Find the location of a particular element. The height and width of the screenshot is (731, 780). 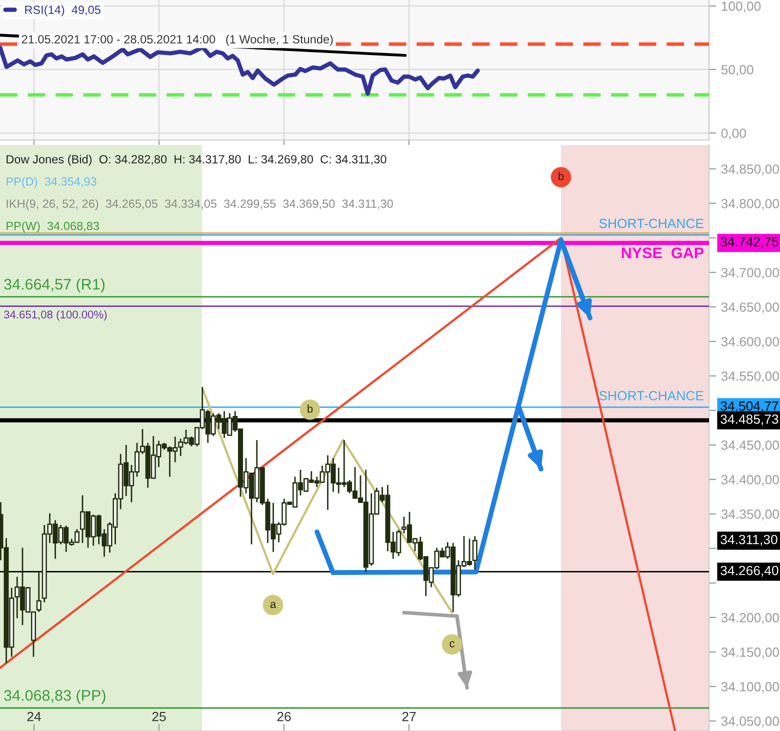

ref-line-label: 34.664,57 (R1) is located at coordinates (54, 285).